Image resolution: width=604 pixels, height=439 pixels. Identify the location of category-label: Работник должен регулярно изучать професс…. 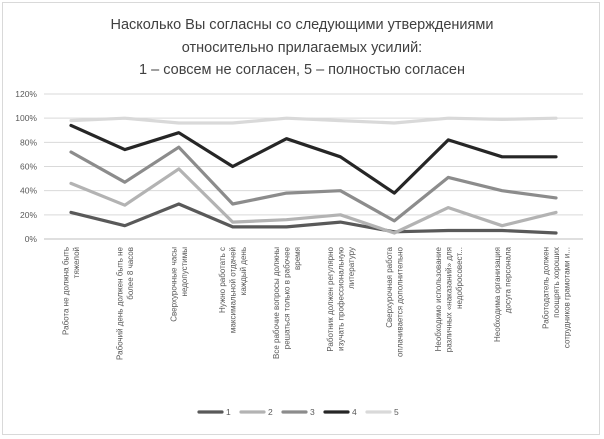
(341, 298).